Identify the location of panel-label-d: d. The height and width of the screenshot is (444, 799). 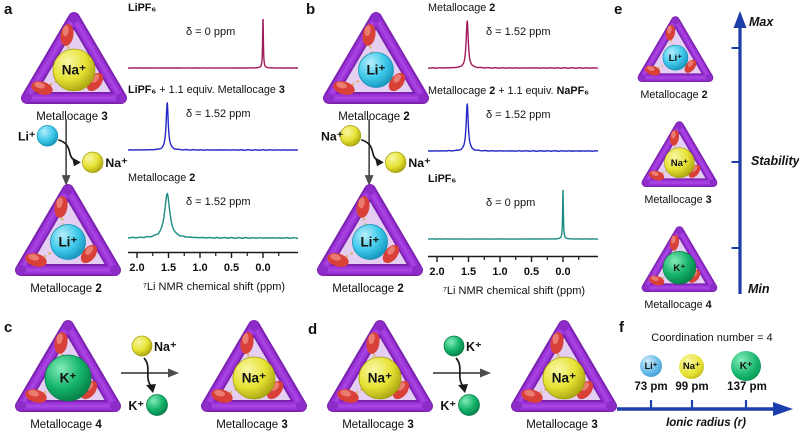
(313, 329).